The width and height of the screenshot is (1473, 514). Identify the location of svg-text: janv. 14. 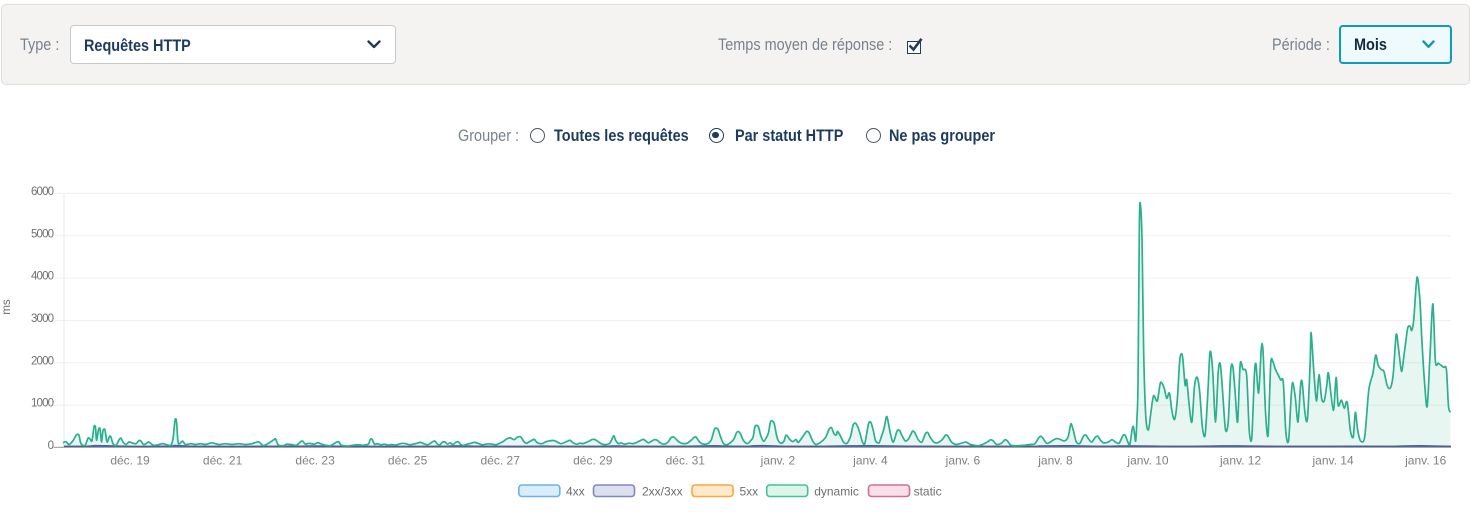
(1333, 461).